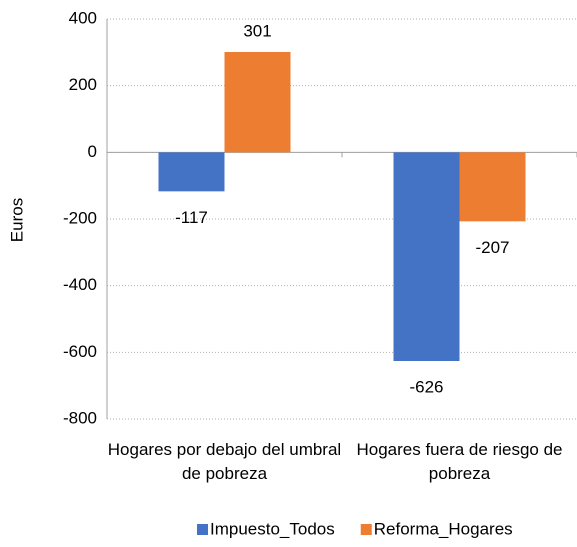 This screenshot has width=577, height=547. I want to click on data-label: -117, so click(191, 217).